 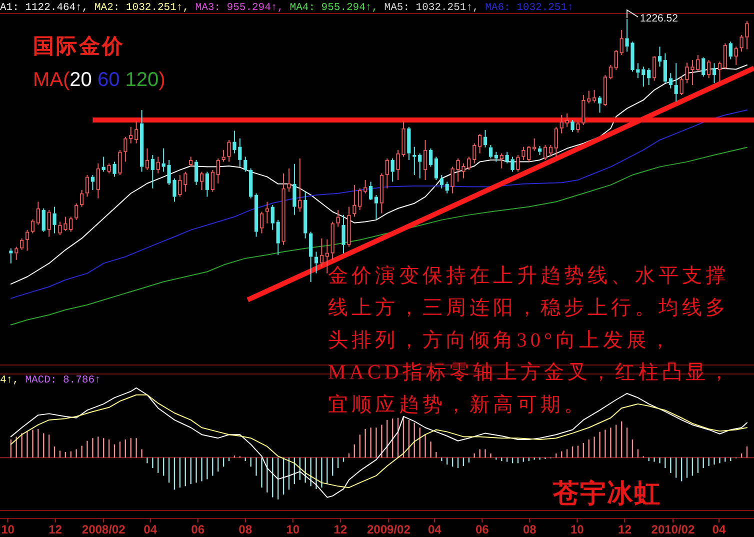 I want to click on text: MA4: 955.294↑,, so click(x=334, y=8).